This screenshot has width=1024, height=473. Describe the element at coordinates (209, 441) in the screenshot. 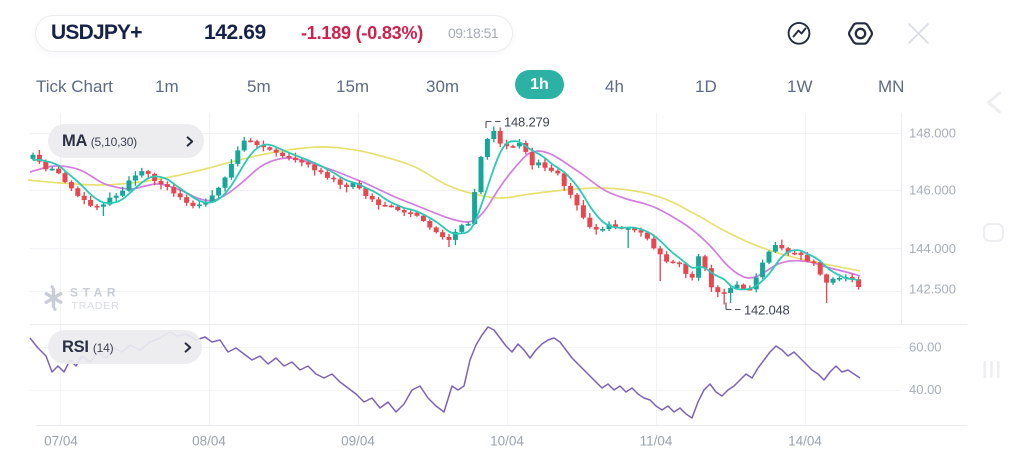

I see `svg-text: 08/04` at that location.